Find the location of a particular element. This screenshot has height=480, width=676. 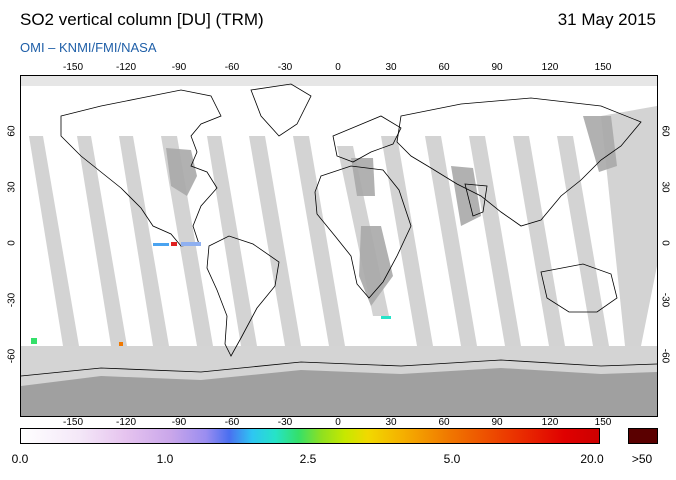

colorbar-label: 5.0 is located at coordinates (452, 459).